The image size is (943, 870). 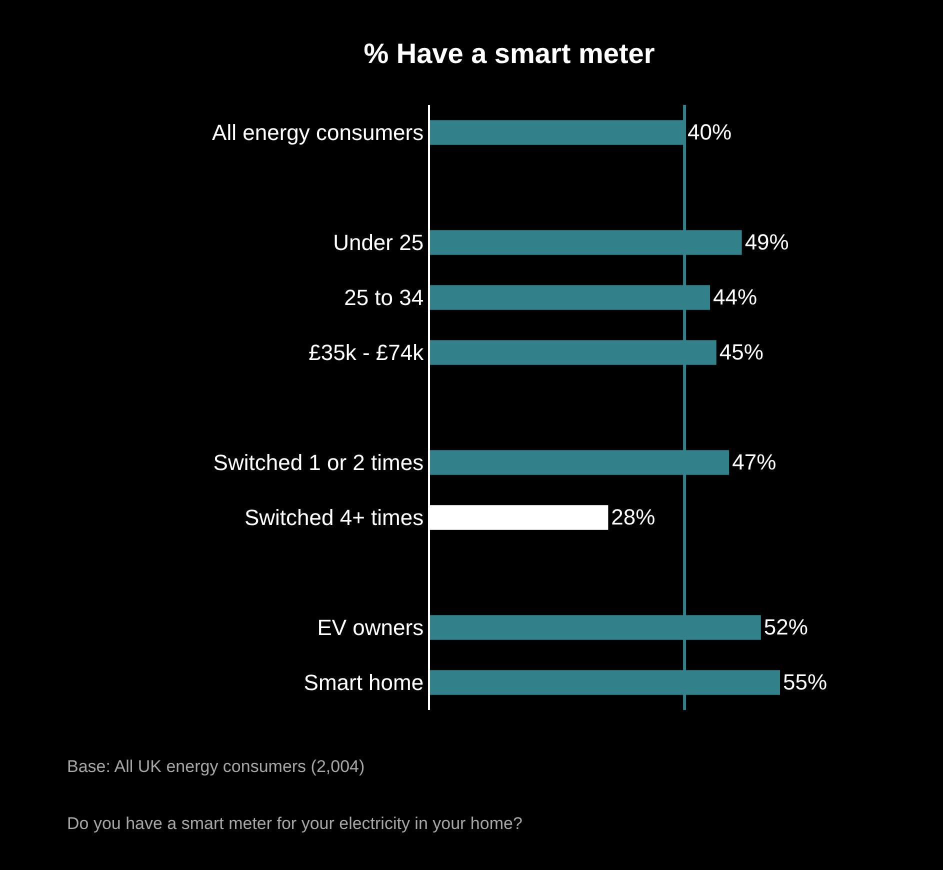 What do you see at coordinates (710, 131) in the screenshot?
I see `data-label: 40%` at bounding box center [710, 131].